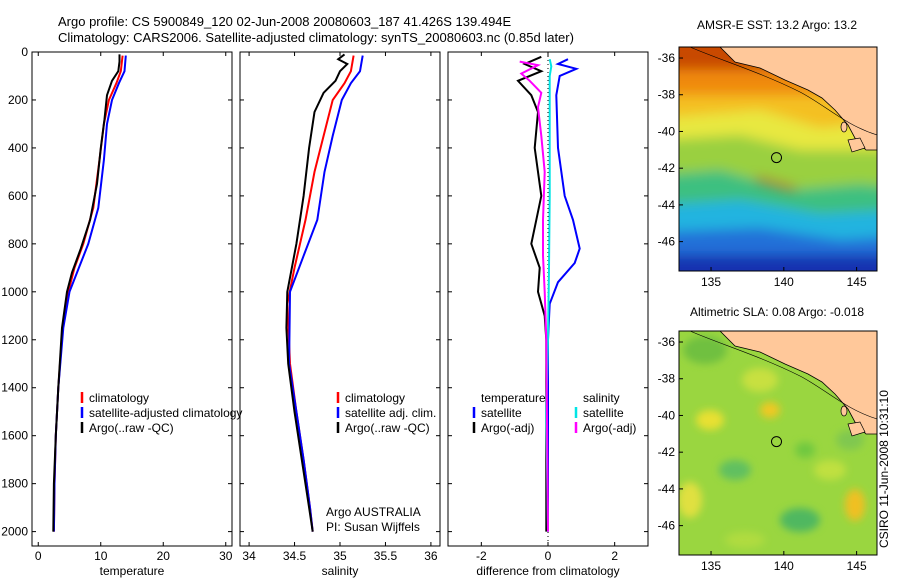 This screenshot has width=900, height=580. I want to click on profile-annotation: PI: Susan Wijffels, so click(373, 527).